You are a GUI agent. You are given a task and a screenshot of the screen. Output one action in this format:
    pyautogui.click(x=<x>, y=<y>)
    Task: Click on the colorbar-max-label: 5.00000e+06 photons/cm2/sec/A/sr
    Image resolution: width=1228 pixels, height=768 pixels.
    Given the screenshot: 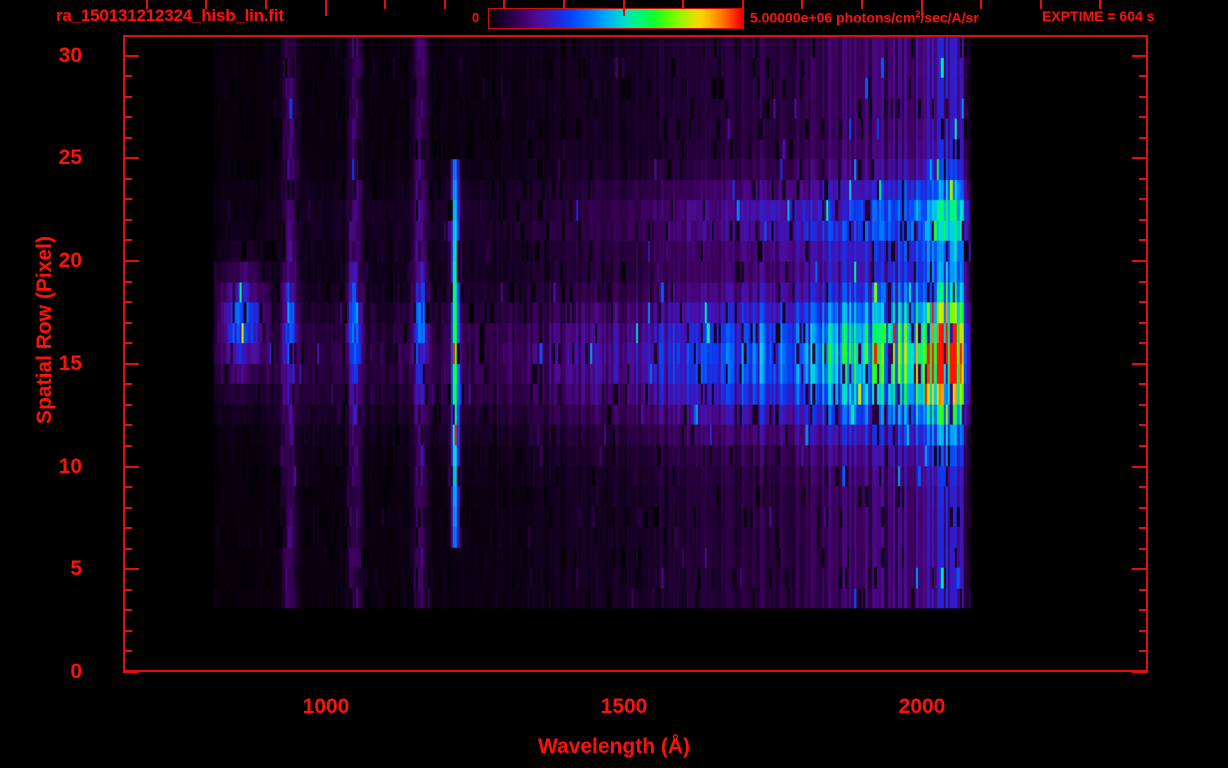 What is the action you would take?
    pyautogui.click(x=864, y=17)
    